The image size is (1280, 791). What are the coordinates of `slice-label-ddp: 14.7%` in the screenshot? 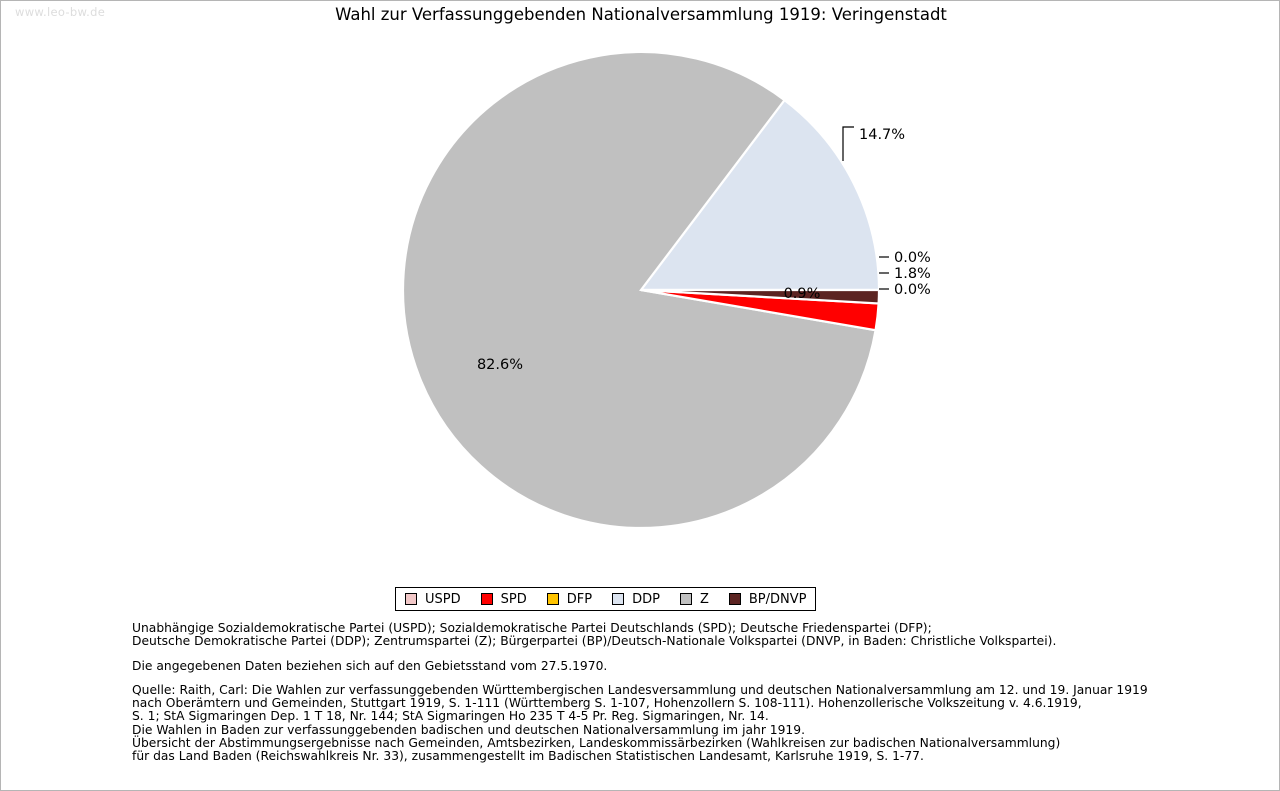 It's located at (882, 135).